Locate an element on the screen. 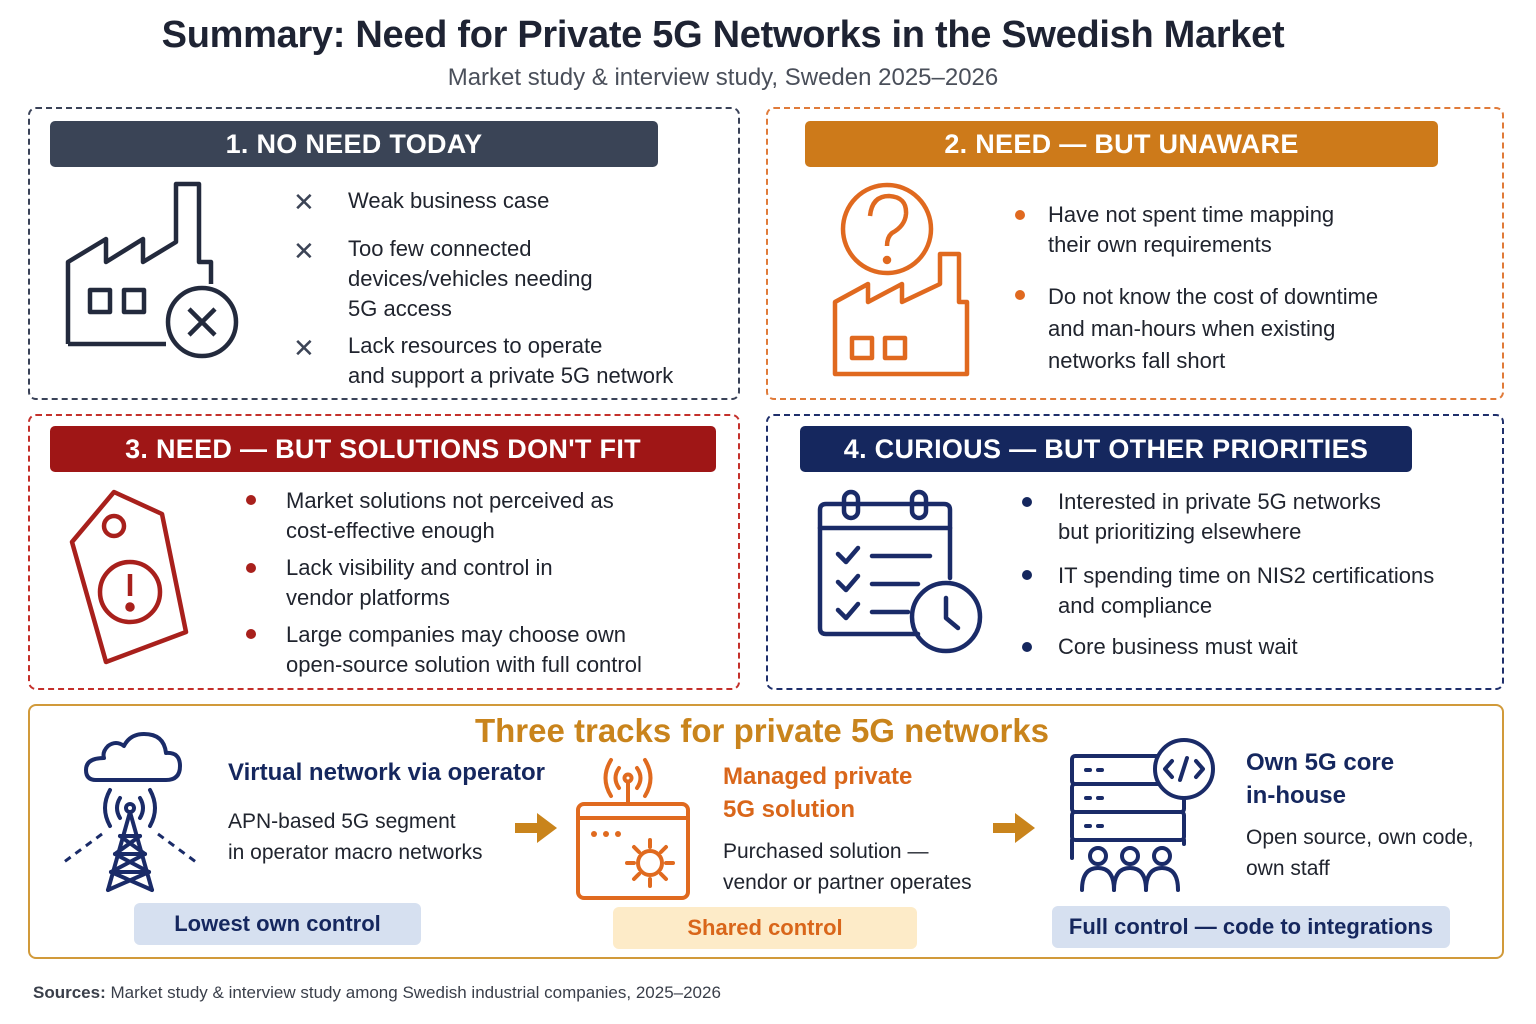 The height and width of the screenshot is (1024, 1536). panel-item: Weak business case is located at coordinates (449, 200).